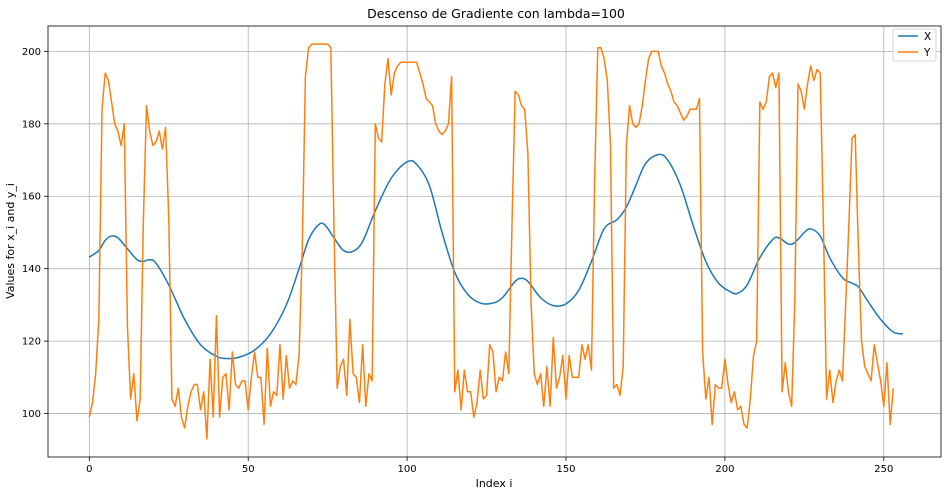 The width and height of the screenshot is (948, 496). Describe the element at coordinates (31, 52) in the screenshot. I see `y-tick-label: 200` at that location.